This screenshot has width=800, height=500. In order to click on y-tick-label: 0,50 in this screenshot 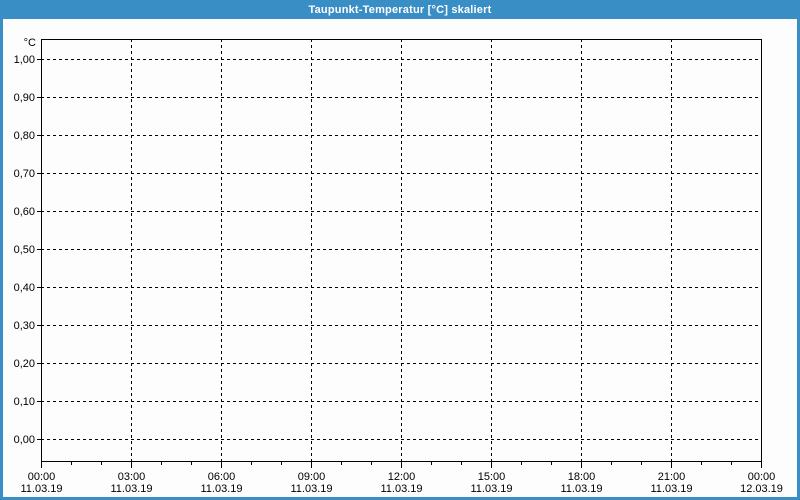, I will do `click(24, 250)`.